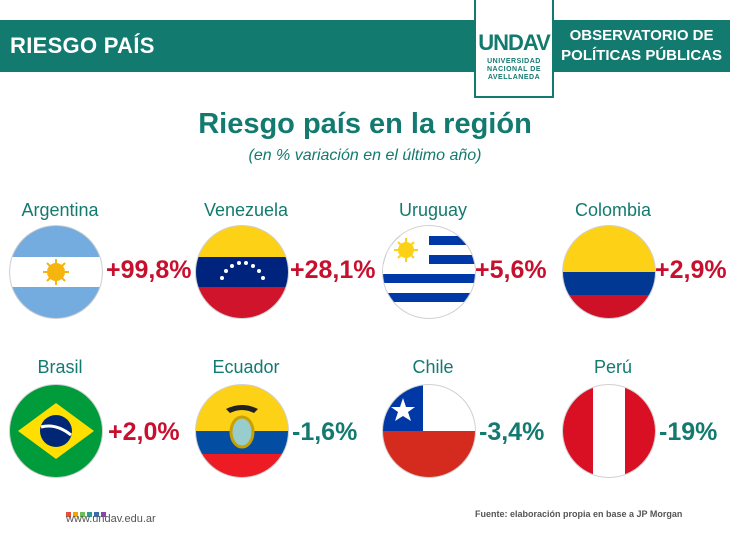  I want to click on risk-value-label: +2,9%, so click(691, 270).